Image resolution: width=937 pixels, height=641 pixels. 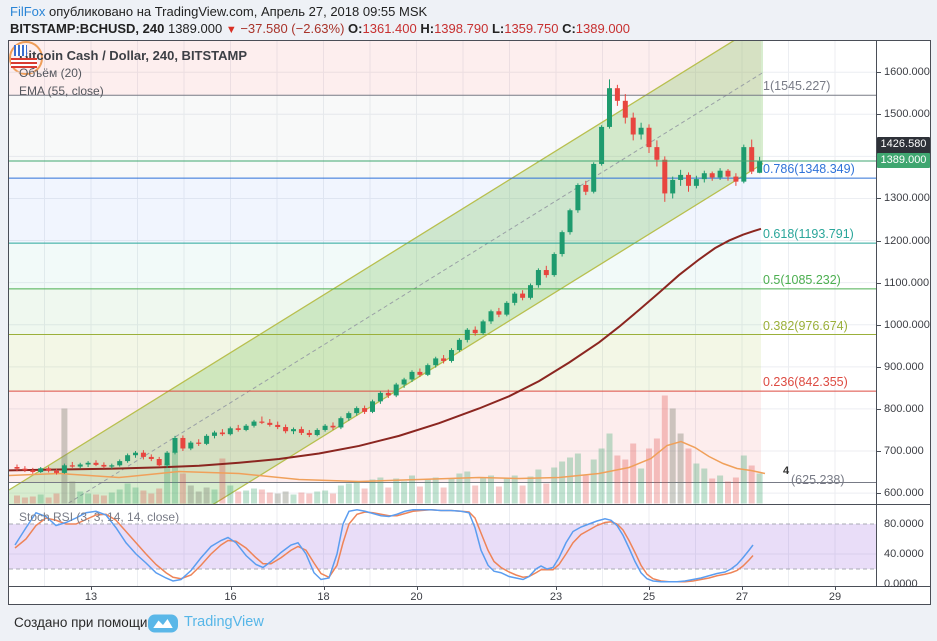 What do you see at coordinates (133, 55) in the screenshot?
I see `chart-title: Bitcoin Cash / Dollar, 240, BITSTAMP` at bounding box center [133, 55].